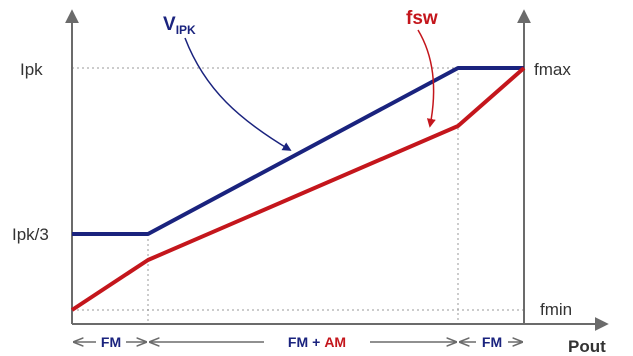 The width and height of the screenshot is (633, 356). What do you see at coordinates (587, 346) in the screenshot?
I see `pout-label: Pout` at bounding box center [587, 346].